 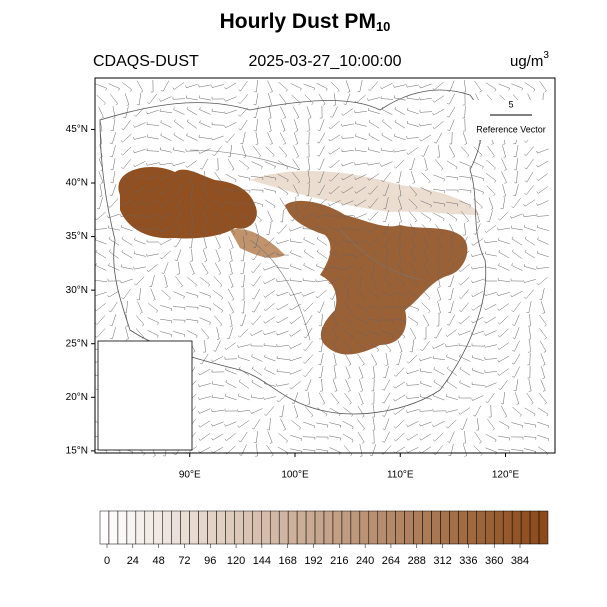 What do you see at coordinates (510, 104) in the screenshot?
I see `reference-vector-value: 5` at bounding box center [510, 104].